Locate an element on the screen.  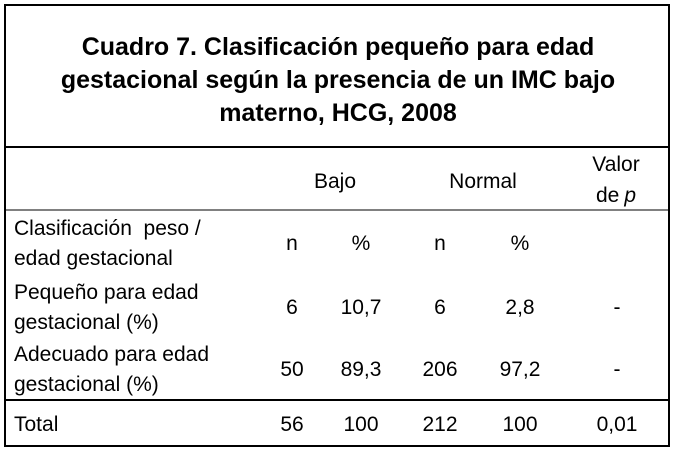
header-valor: Valor is located at coordinates (615, 164).